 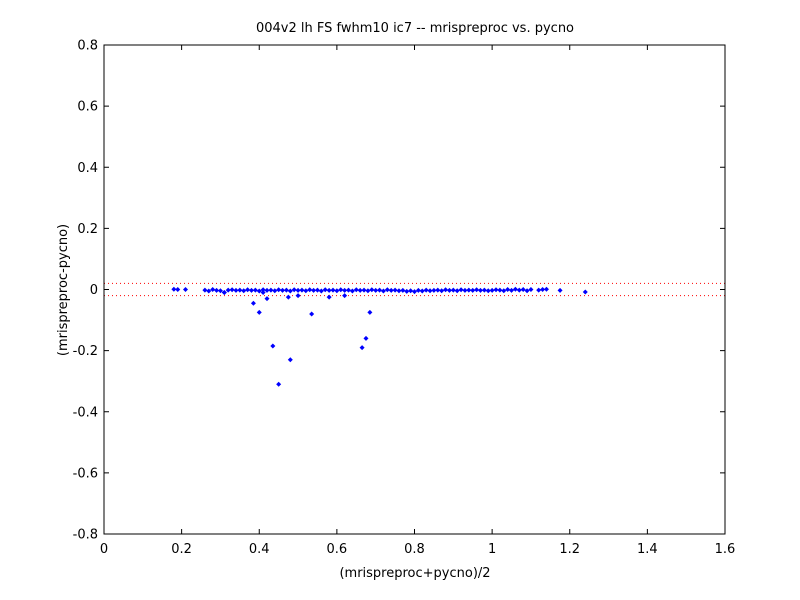 What do you see at coordinates (85, 351) in the screenshot?
I see `y-tick-label: -0.2` at bounding box center [85, 351].